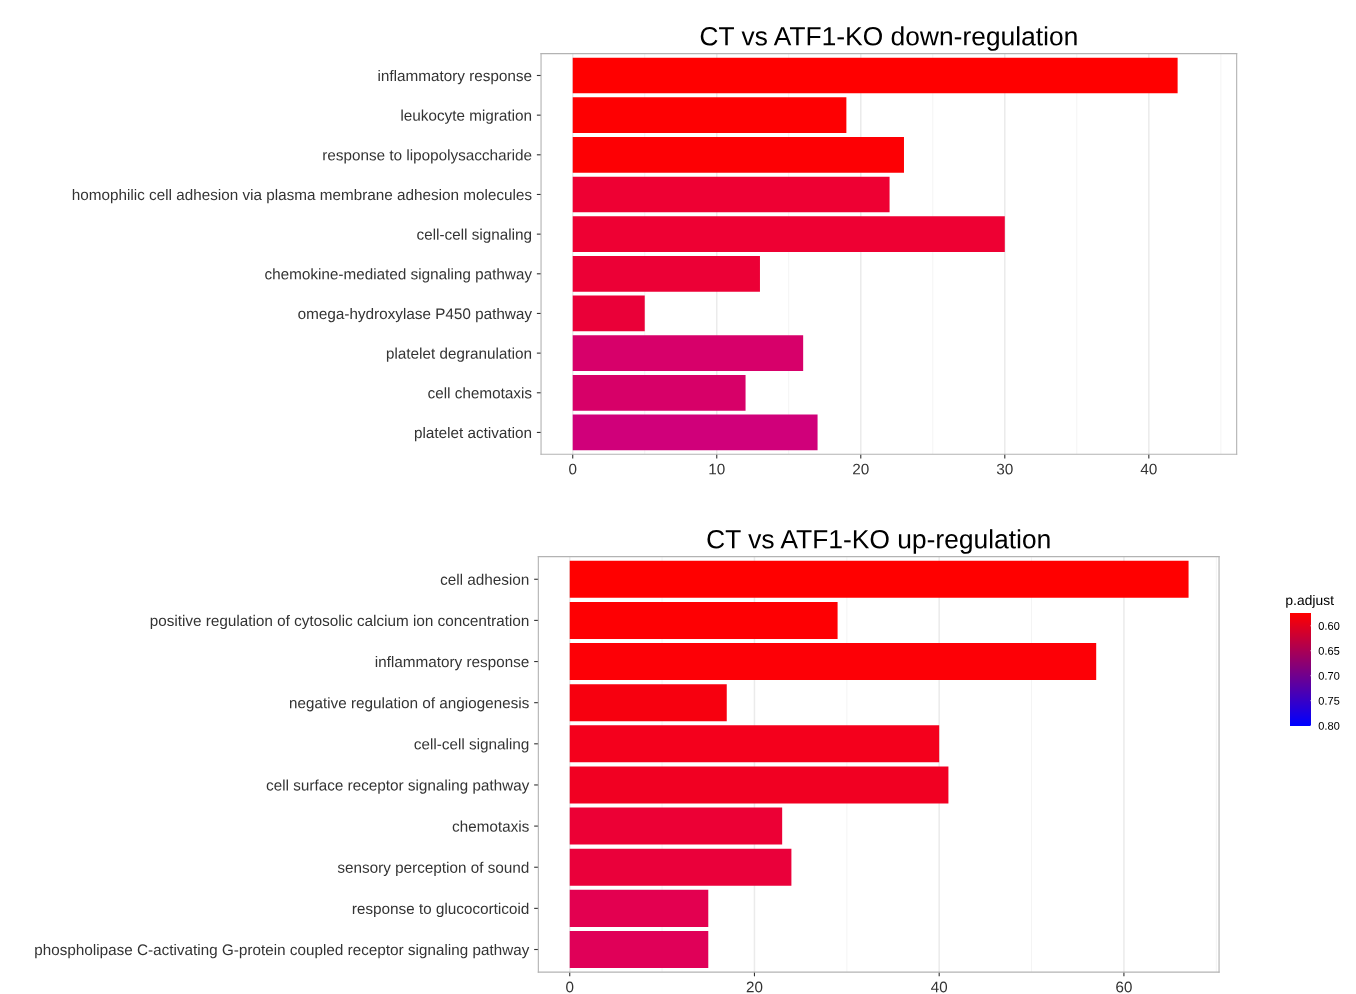 The width and height of the screenshot is (1356, 994). What do you see at coordinates (1329, 700) in the screenshot?
I see `color-bar-label: 0.75` at bounding box center [1329, 700].